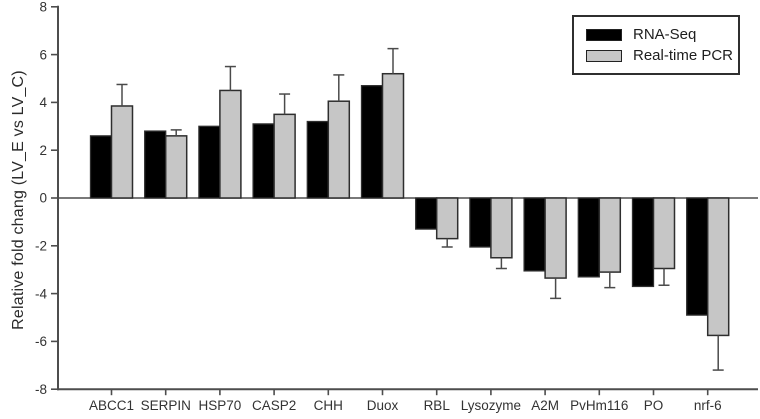  I want to click on y-tick-label: 0, so click(43, 198).